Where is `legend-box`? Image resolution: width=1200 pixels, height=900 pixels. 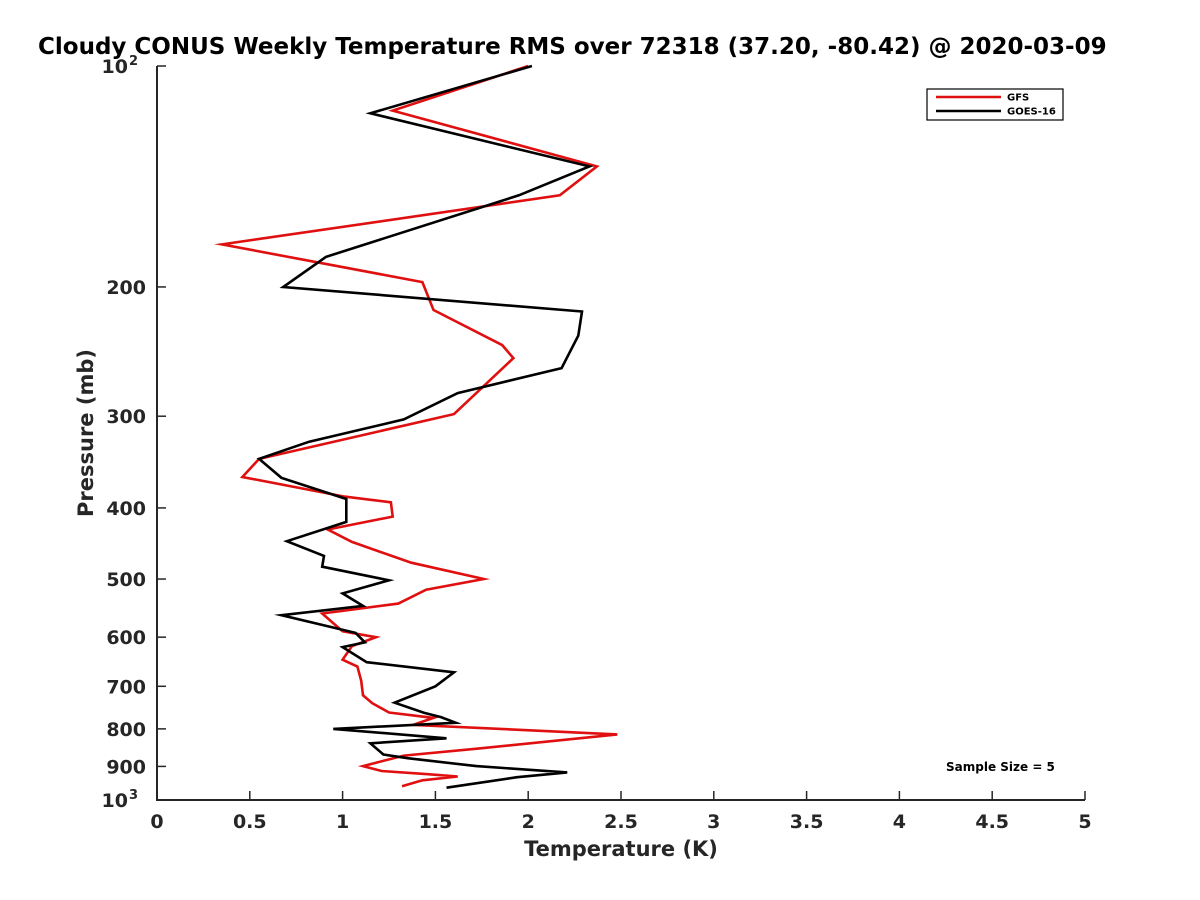
legend-box is located at coordinates (995, 104).